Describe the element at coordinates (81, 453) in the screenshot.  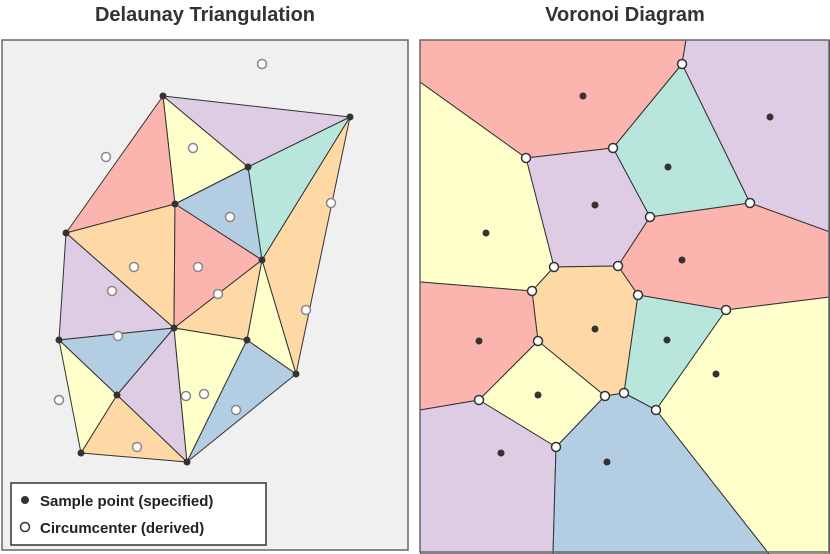
I see `sample-point-l` at that location.